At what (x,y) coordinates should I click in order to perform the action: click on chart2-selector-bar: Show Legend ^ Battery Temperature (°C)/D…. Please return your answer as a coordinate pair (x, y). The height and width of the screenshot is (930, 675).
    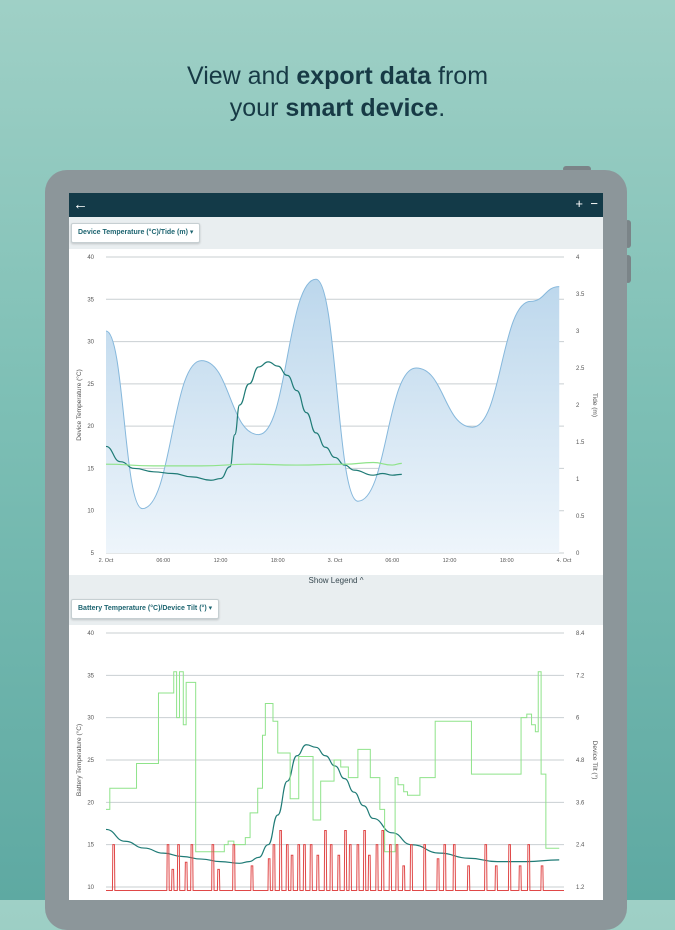
    Looking at the image, I should click on (336, 600).